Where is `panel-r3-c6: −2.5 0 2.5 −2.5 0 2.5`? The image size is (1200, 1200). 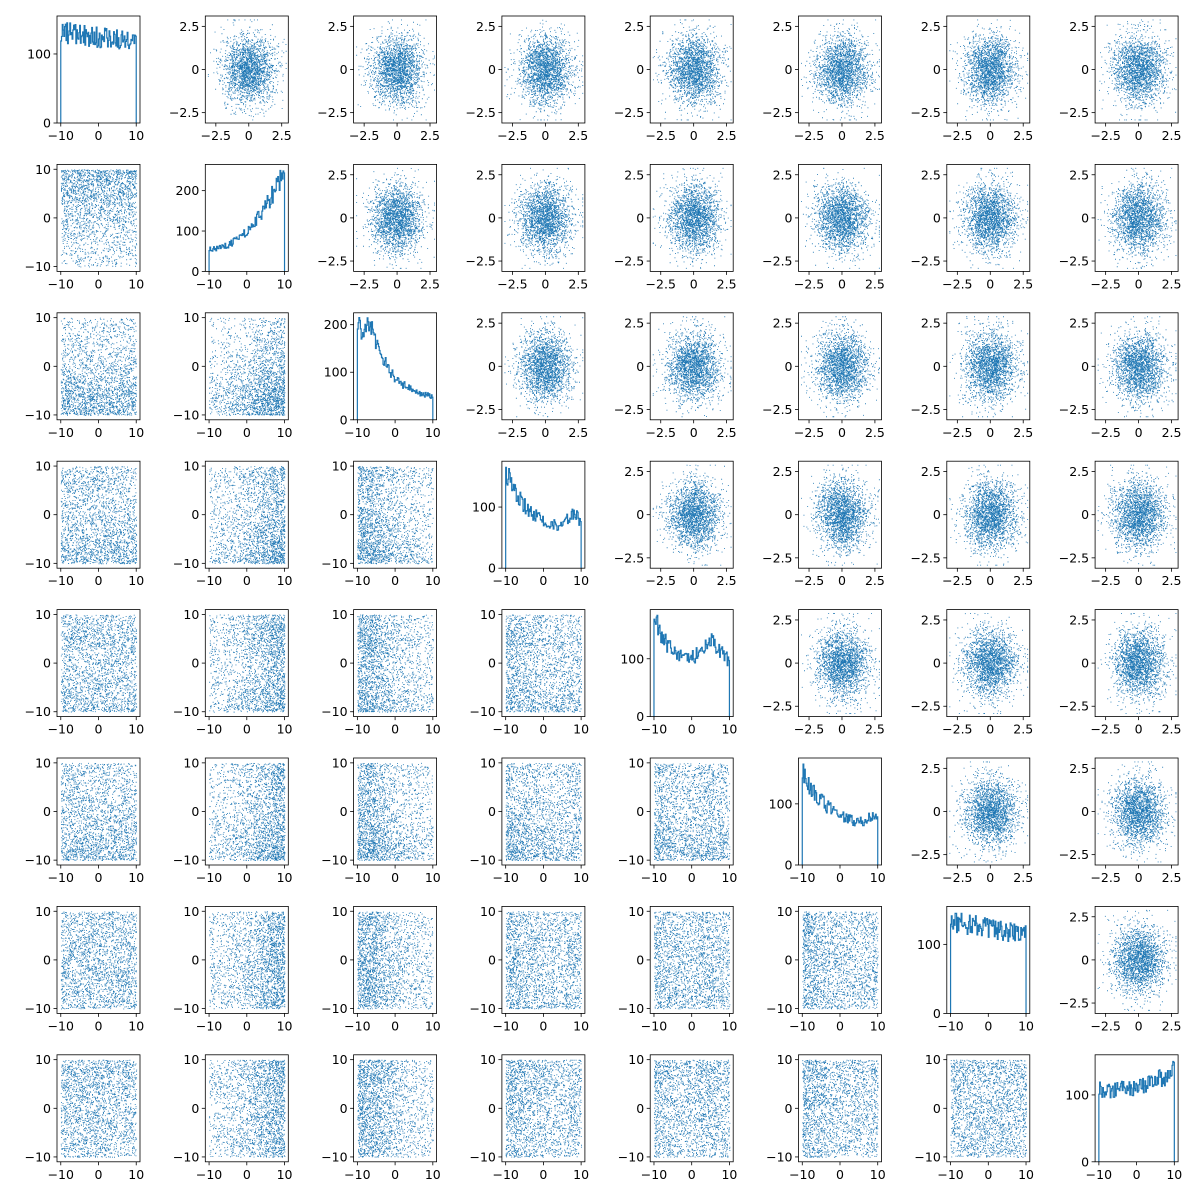
panel-r3-c6: −2.5 0 2.5 −2.5 0 2.5 is located at coordinates (823, 376).